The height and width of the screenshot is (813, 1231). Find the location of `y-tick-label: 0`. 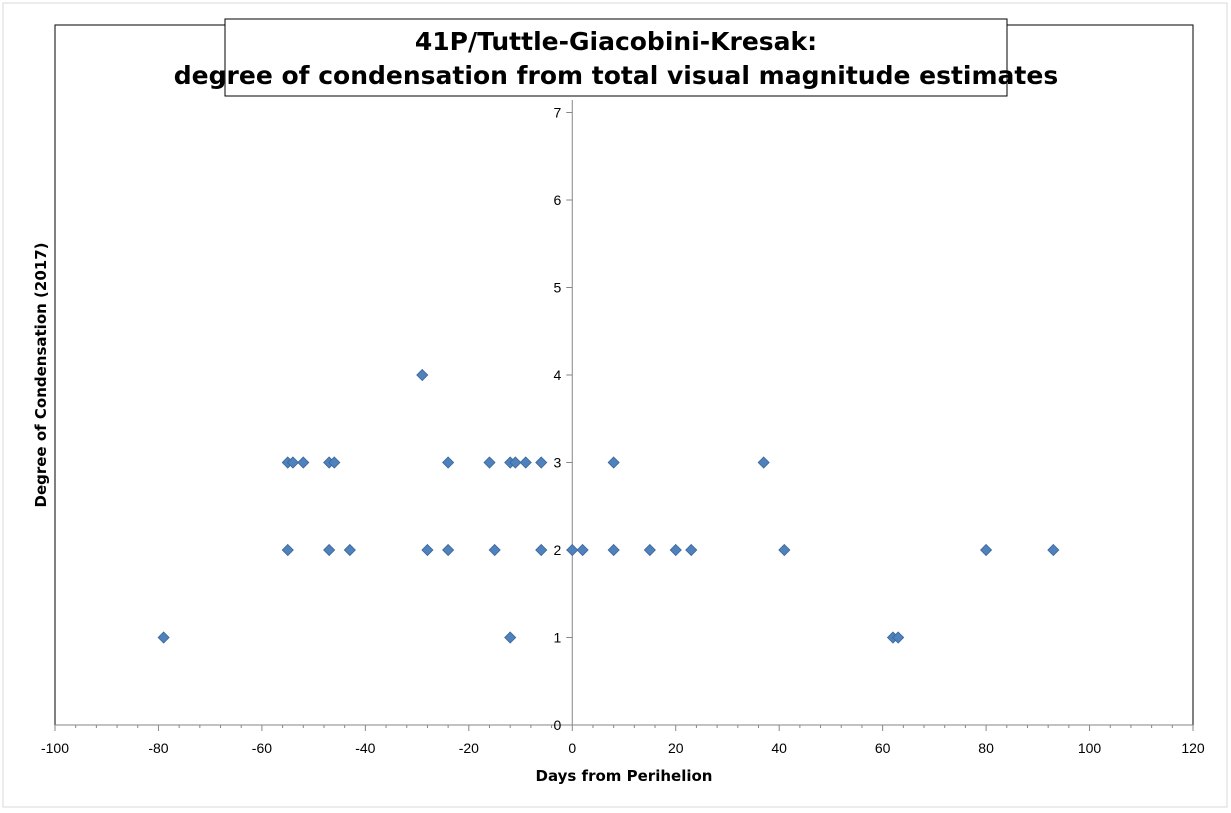

y-tick-label: 0 is located at coordinates (557, 725).